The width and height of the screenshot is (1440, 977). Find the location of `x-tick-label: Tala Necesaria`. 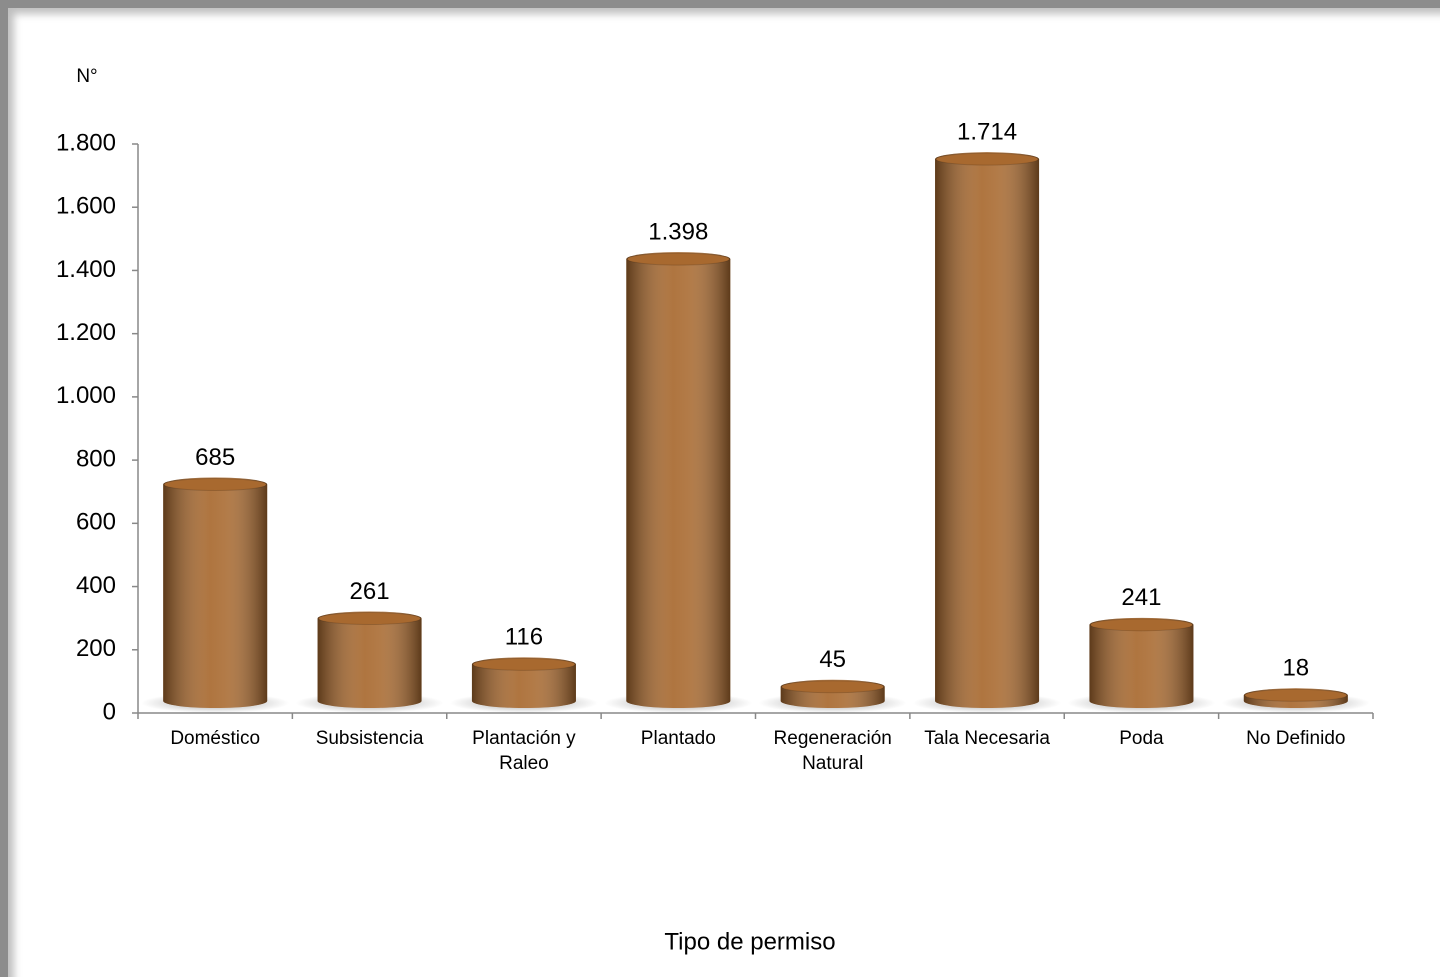

x-tick-label: Tala Necesaria is located at coordinates (987, 738).